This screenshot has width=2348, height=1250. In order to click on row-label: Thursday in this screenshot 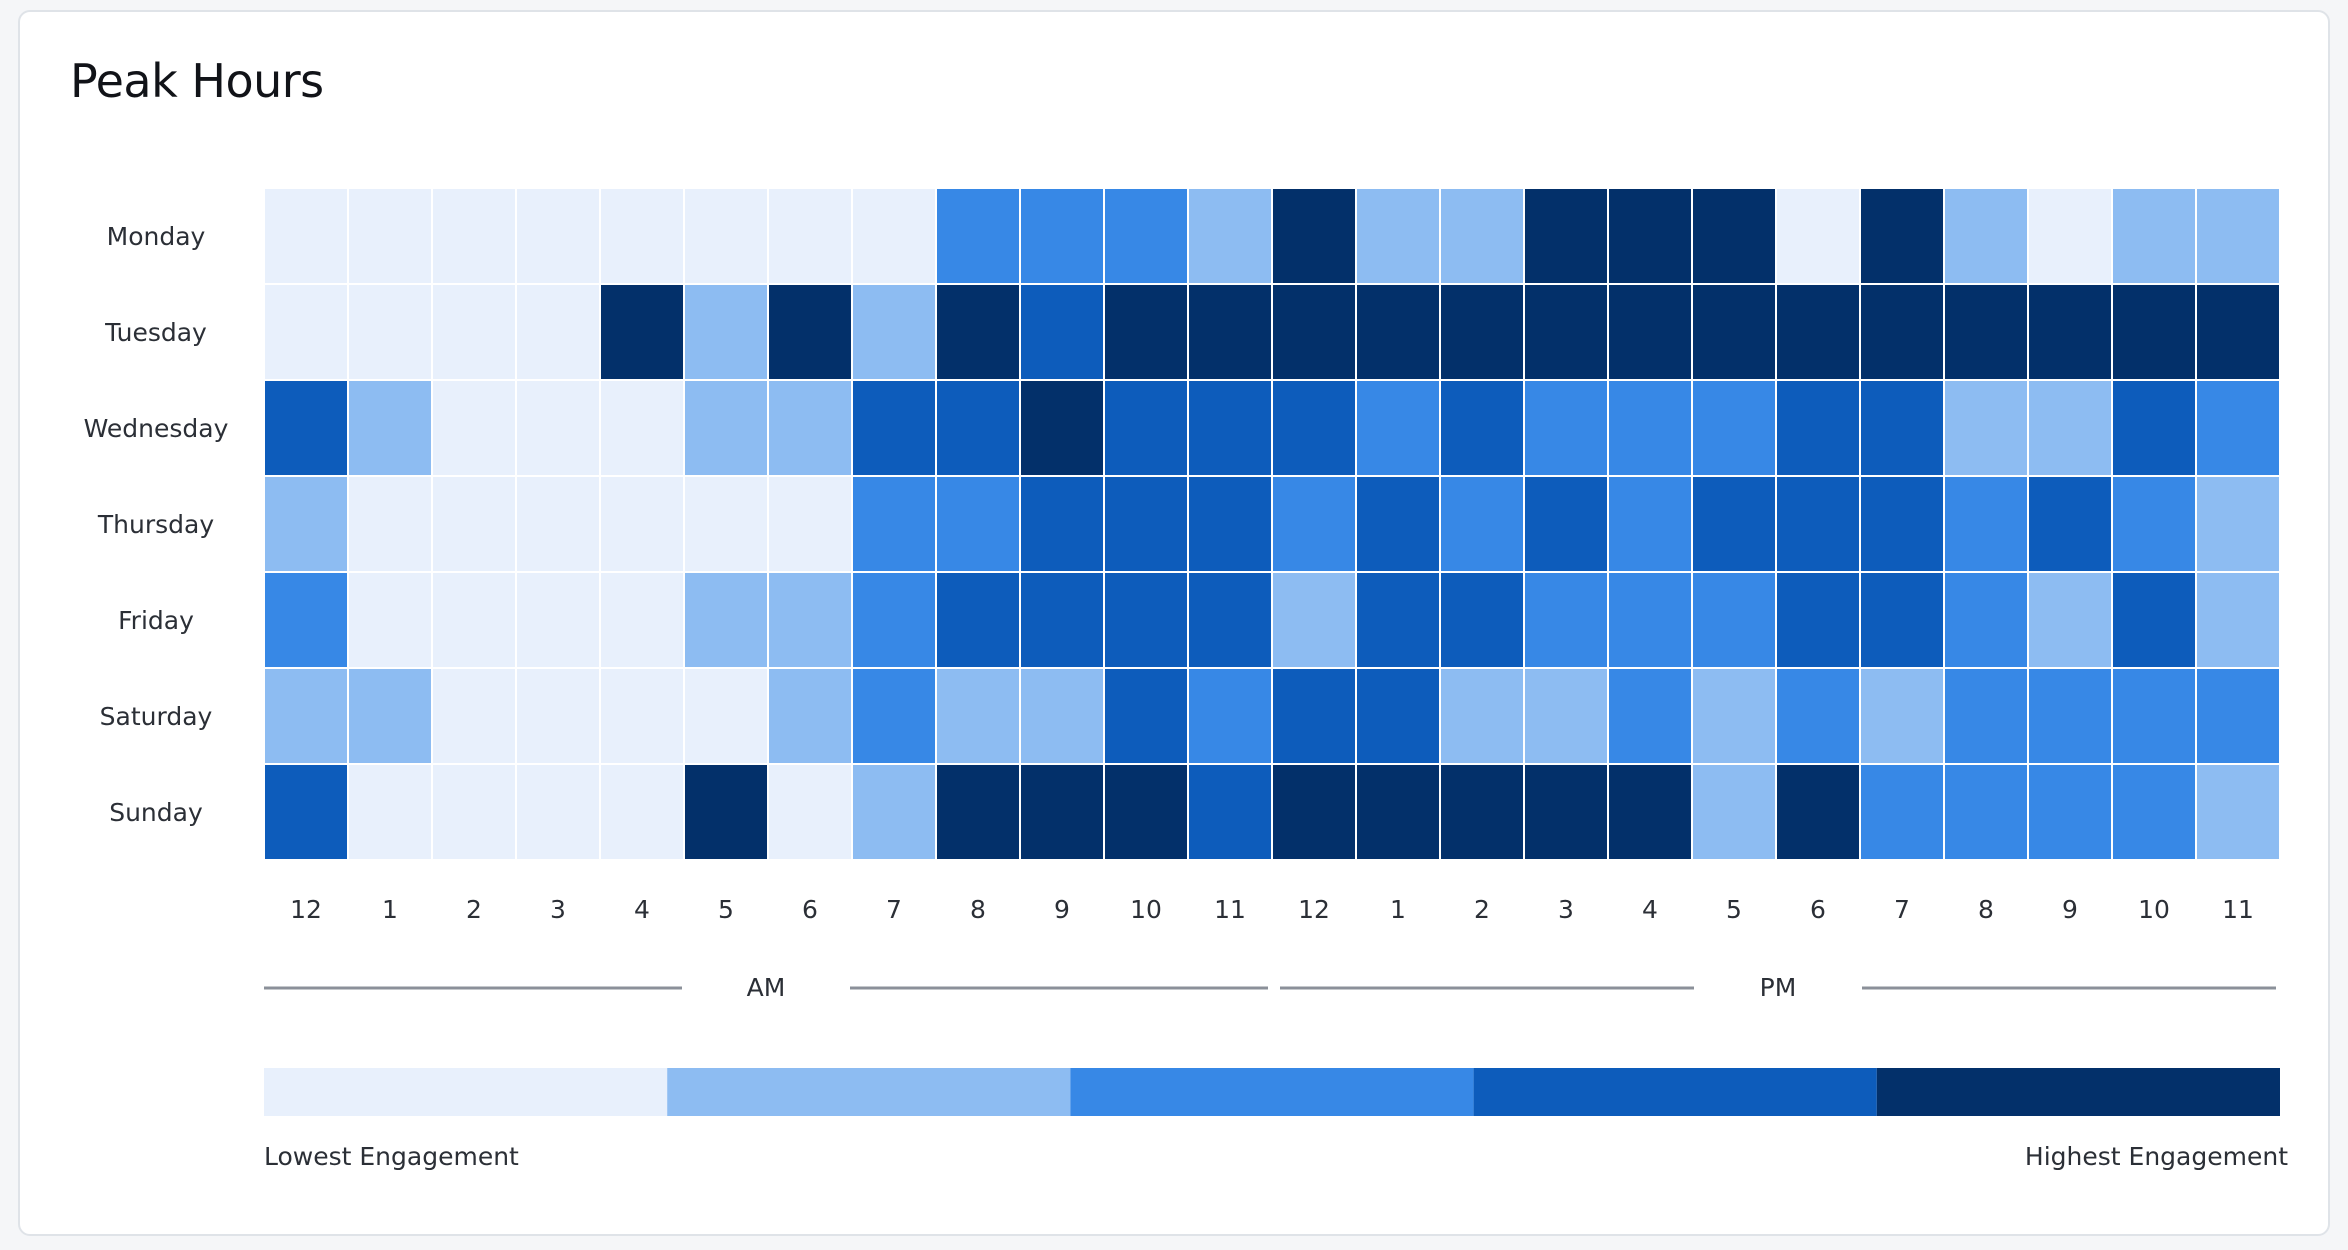, I will do `click(155, 524)`.